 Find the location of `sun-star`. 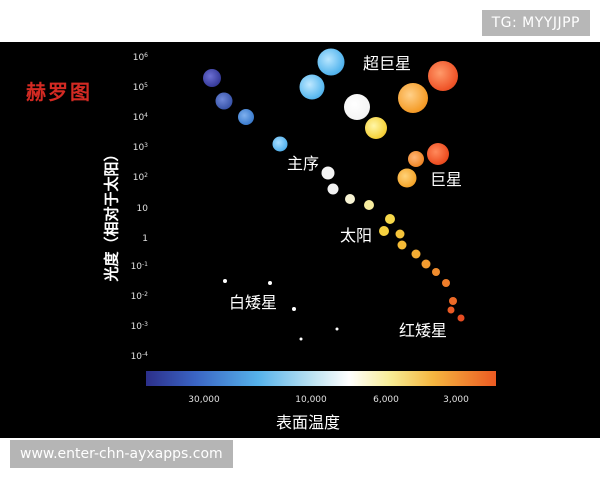

sun-star is located at coordinates (384, 231).